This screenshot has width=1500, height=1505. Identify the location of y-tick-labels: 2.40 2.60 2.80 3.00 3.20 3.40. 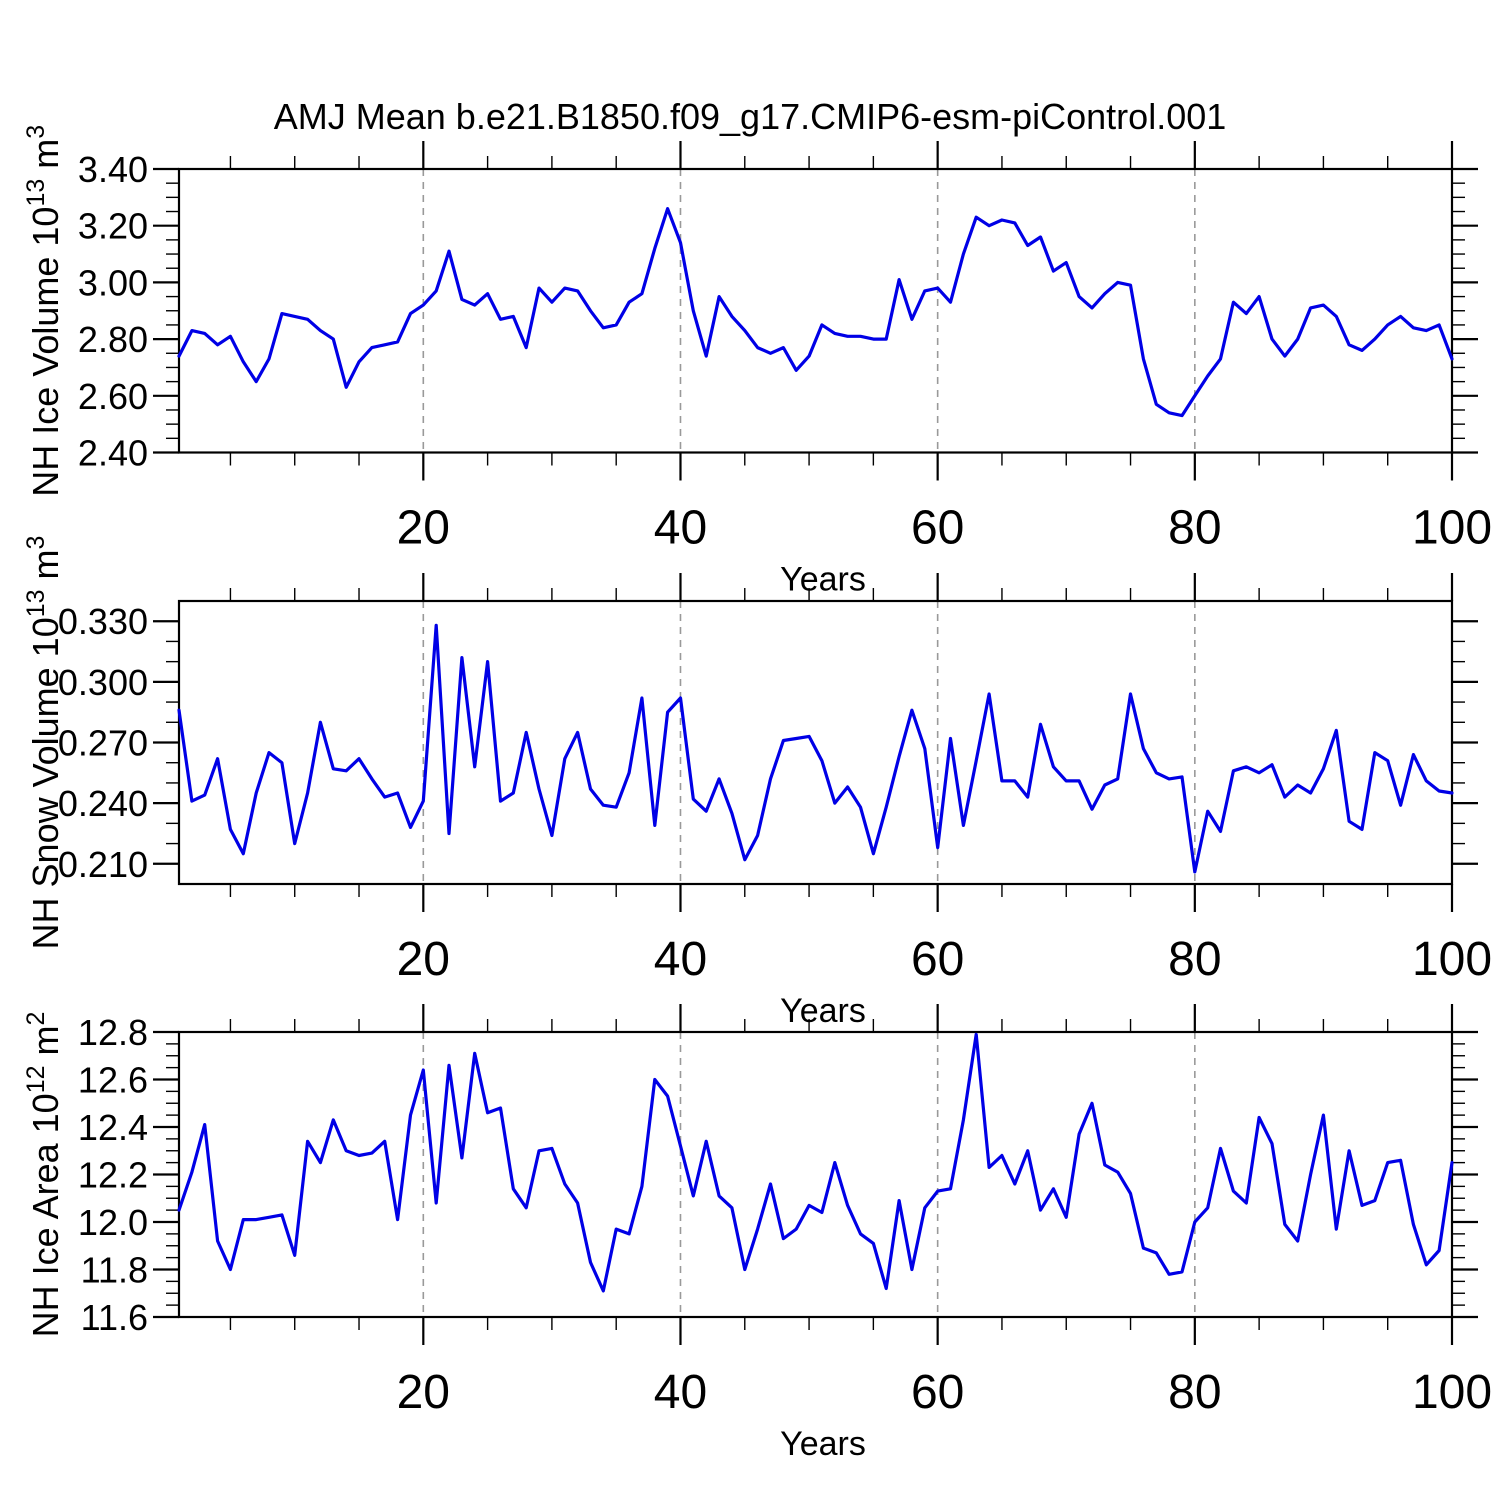
(113, 311).